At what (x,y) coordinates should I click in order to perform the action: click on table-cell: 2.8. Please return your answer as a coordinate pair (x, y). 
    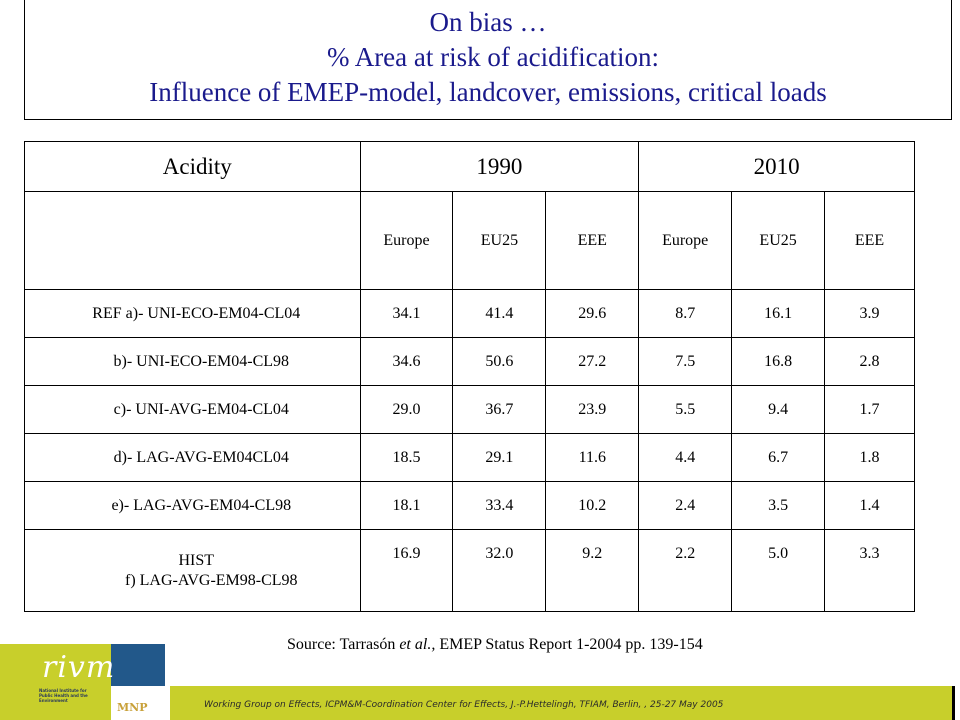
    Looking at the image, I should click on (869, 361).